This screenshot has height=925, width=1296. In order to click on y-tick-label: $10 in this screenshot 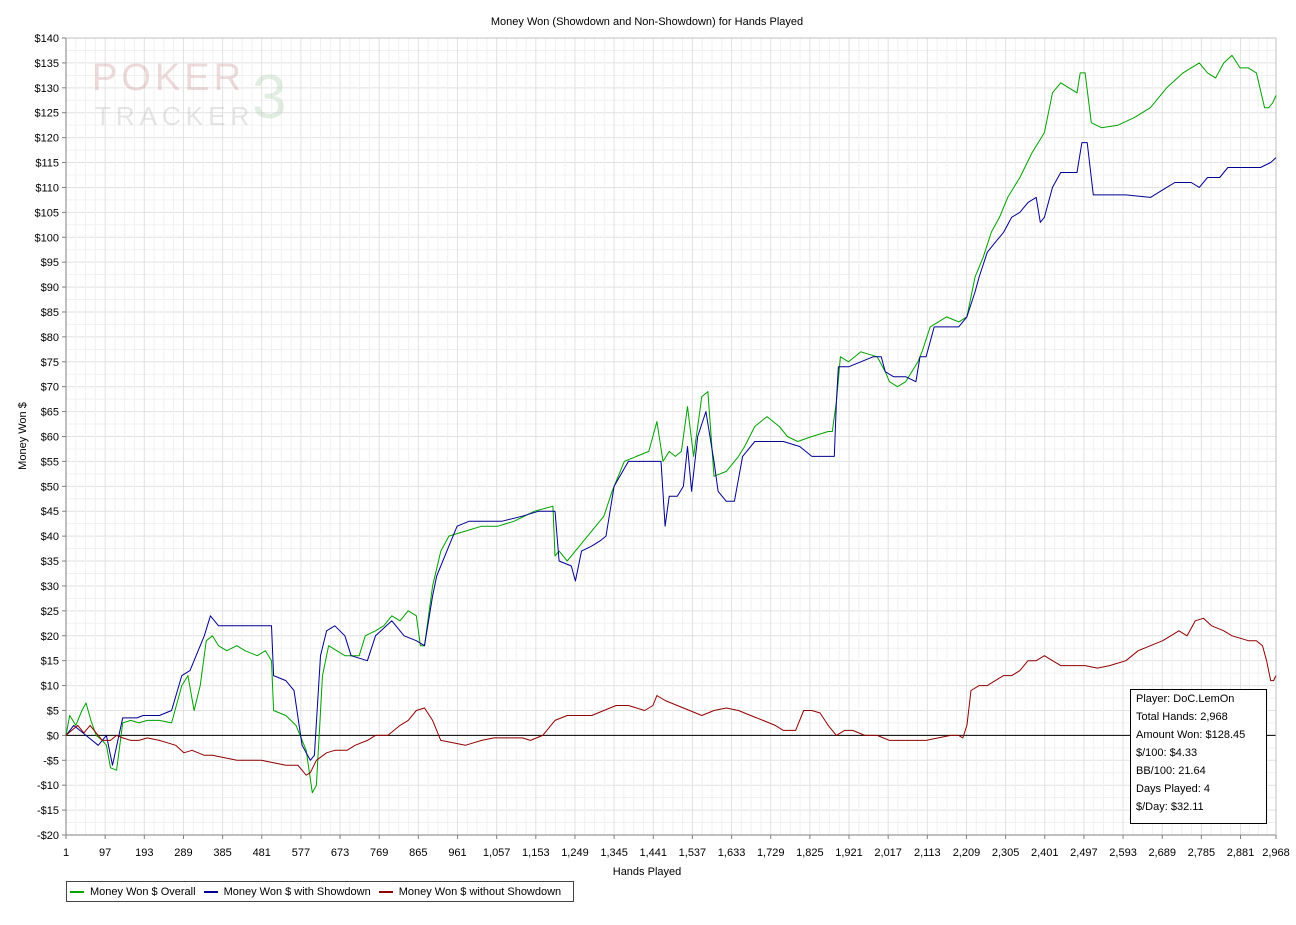, I will do `click(50, 687)`.